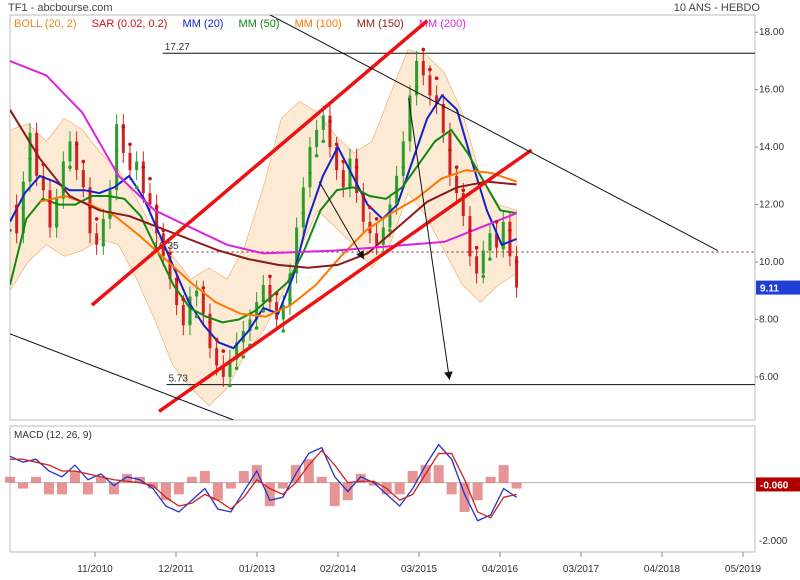 Image resolution: width=800 pixels, height=580 pixels. I want to click on x-tick-label: 04/2016, so click(500, 569).